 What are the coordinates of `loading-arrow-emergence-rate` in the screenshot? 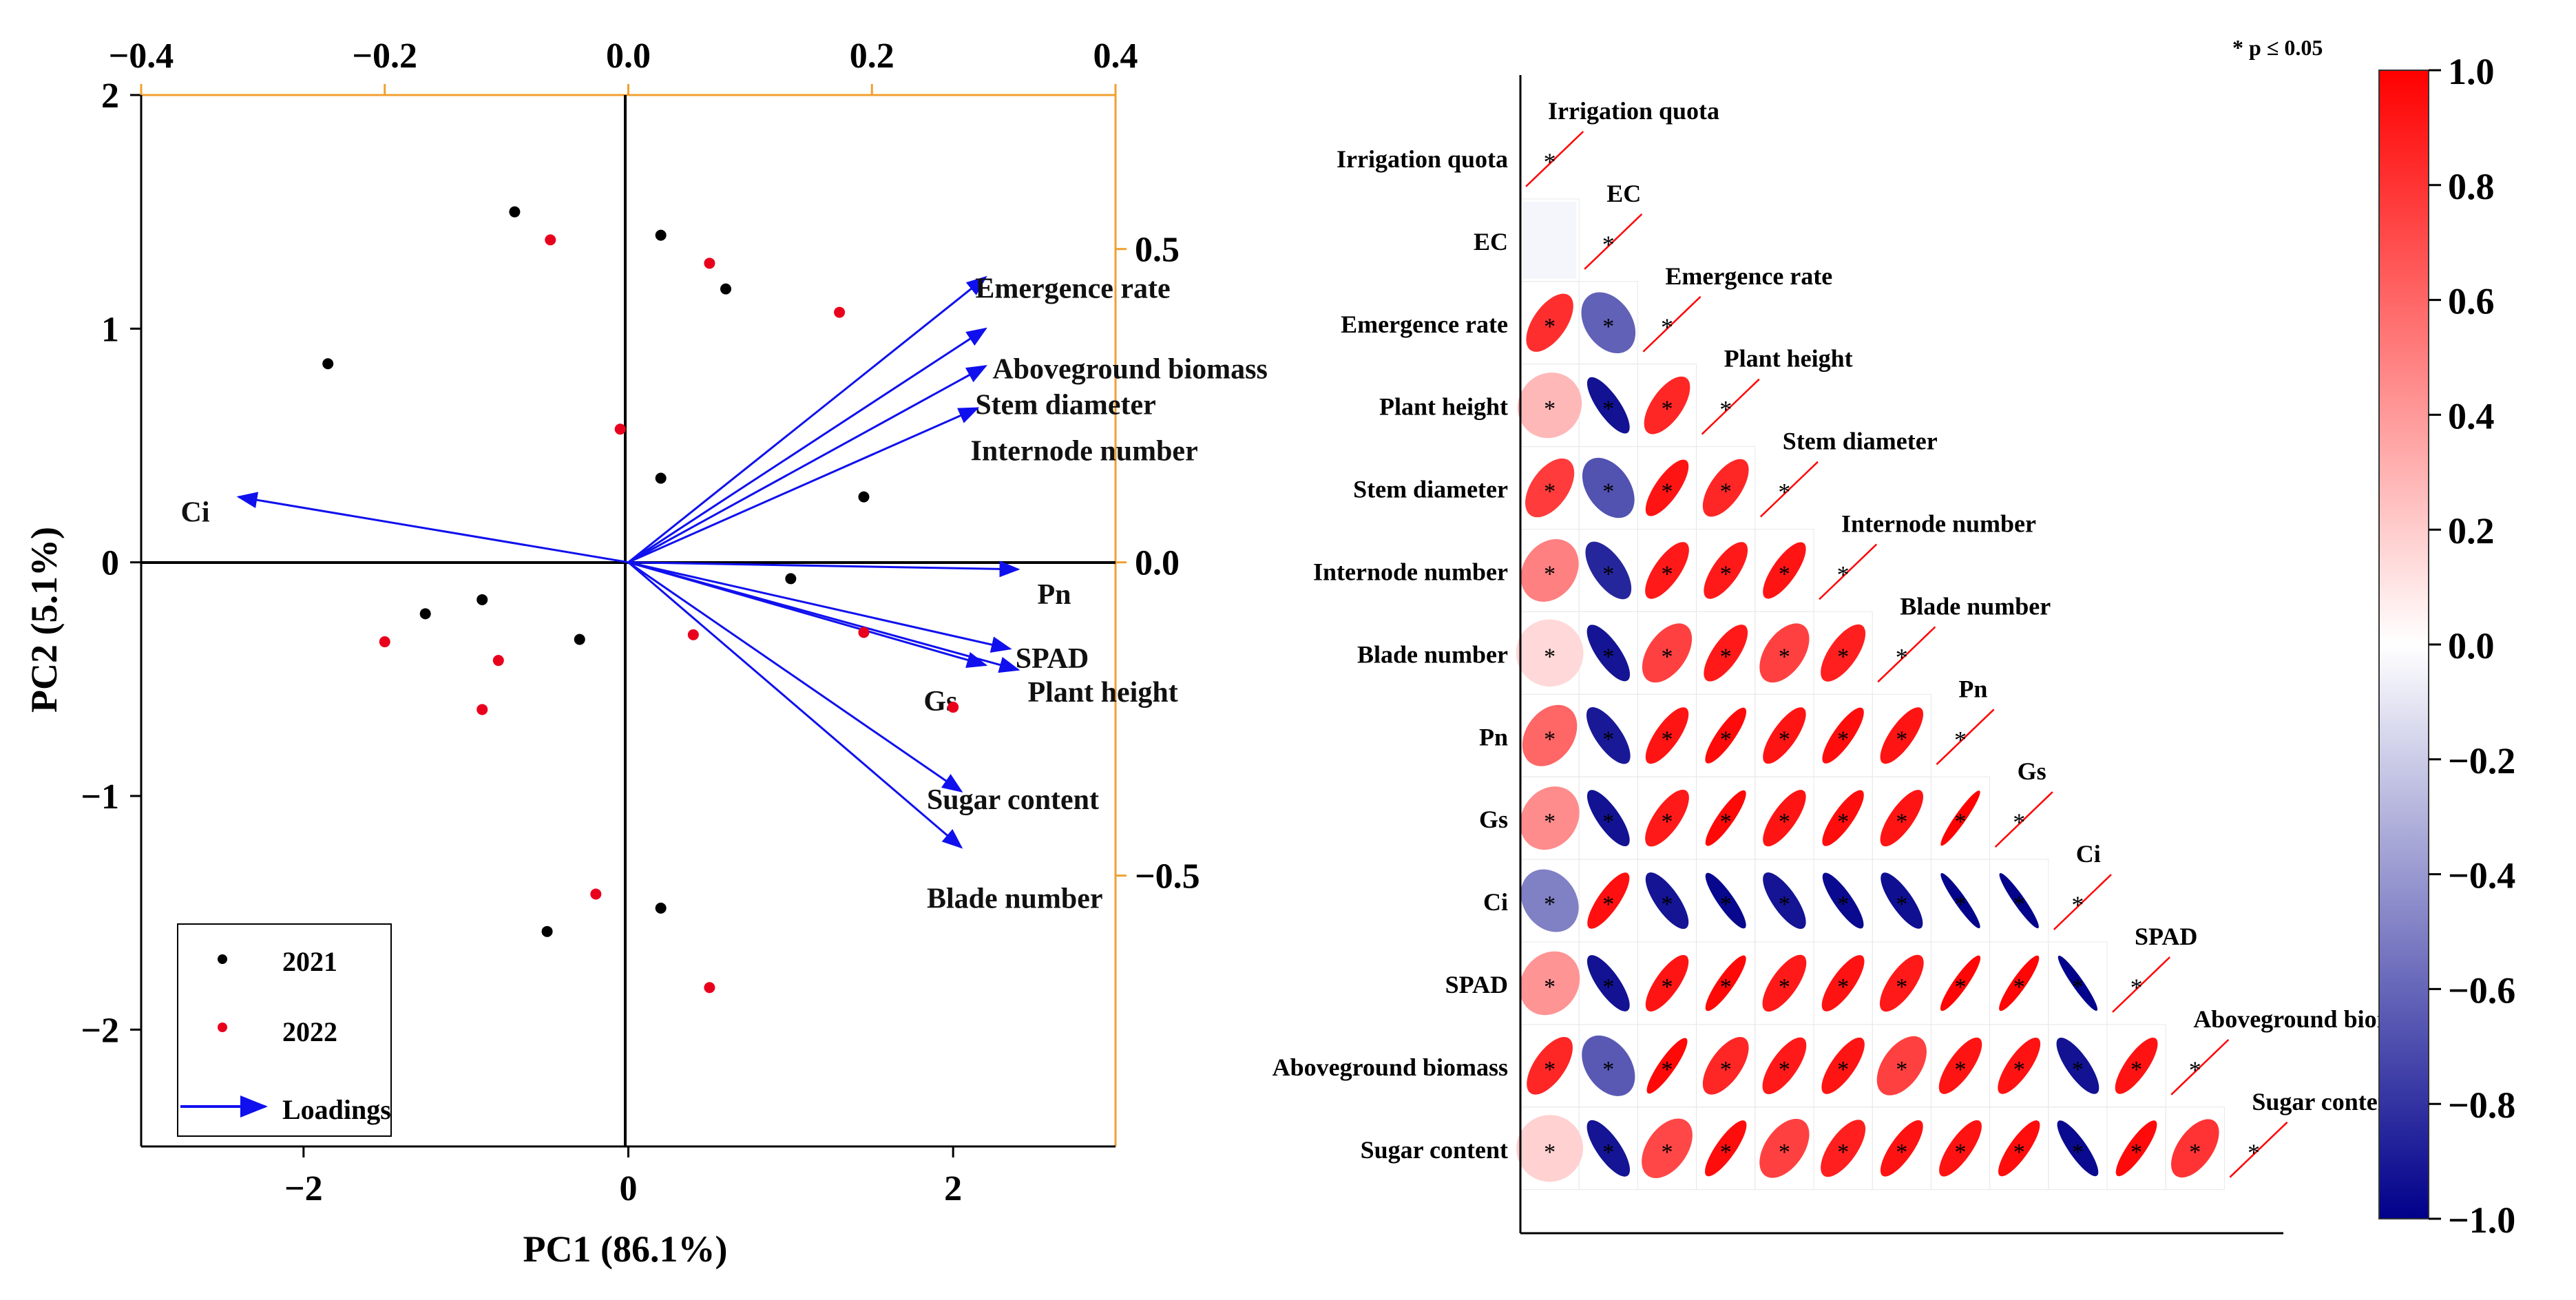 It's located at (807, 419).